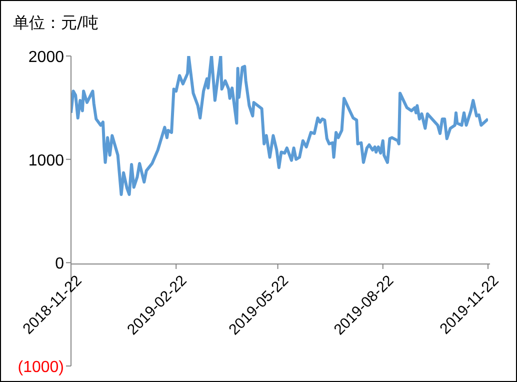  What do you see at coordinates (46, 161) in the screenshot?
I see `y-tick-label: 1000` at bounding box center [46, 161].